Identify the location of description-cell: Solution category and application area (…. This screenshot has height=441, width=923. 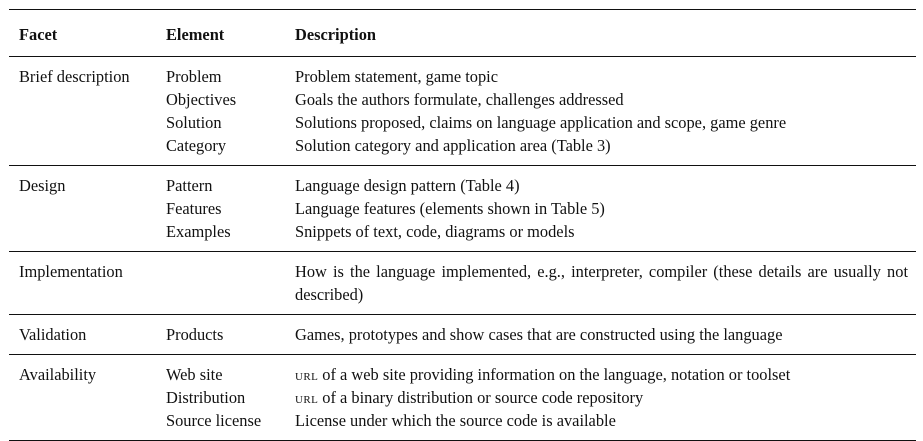
(453, 145).